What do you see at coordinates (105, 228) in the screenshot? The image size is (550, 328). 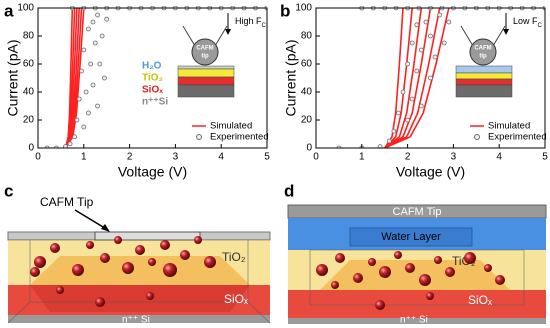 I see `arrow-head` at bounding box center [105, 228].